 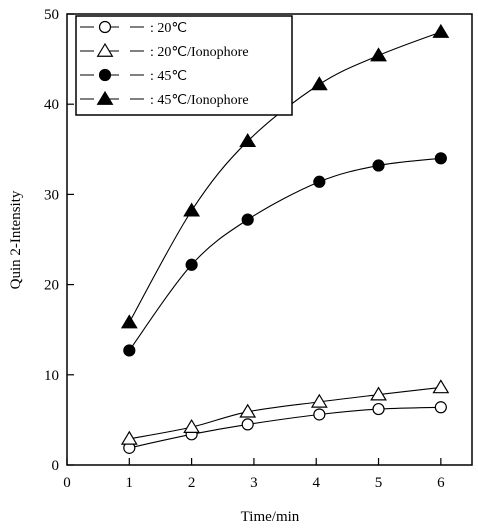 I want to click on legend: : 20℃ : 20℃/Ionophore : 45℃ : 45℃/Ionophore, so click(x=184, y=65).